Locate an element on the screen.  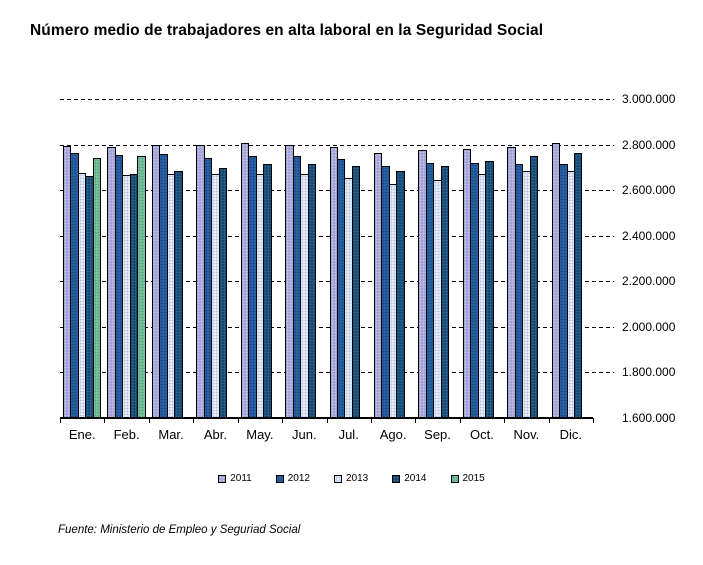
bar-group-abr is located at coordinates (215, 258).